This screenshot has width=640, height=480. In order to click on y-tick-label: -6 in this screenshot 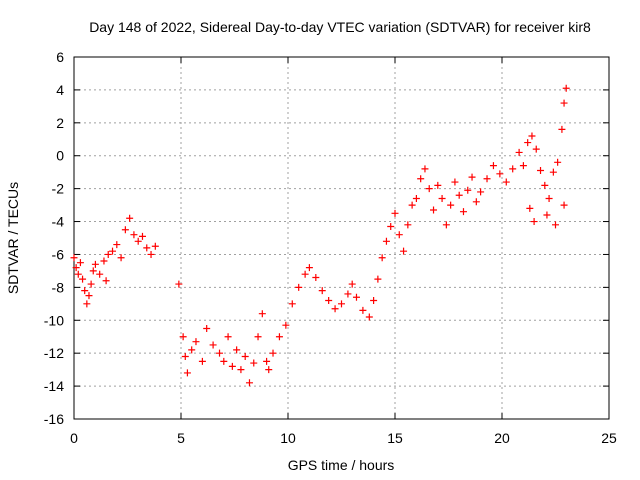, I will do `click(58, 254)`.